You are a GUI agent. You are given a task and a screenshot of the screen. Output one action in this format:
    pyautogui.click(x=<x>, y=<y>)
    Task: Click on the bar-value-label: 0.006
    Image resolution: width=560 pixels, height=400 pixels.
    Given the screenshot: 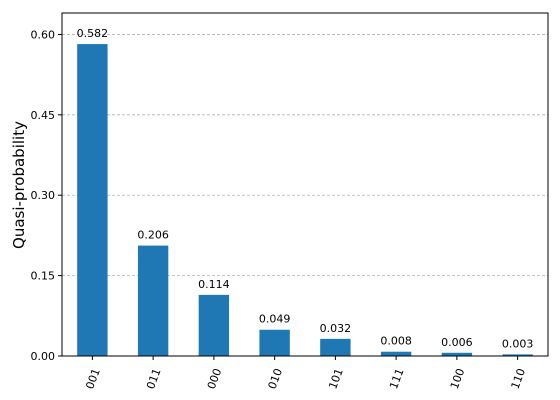 What is the action you would take?
    pyautogui.click(x=457, y=342)
    